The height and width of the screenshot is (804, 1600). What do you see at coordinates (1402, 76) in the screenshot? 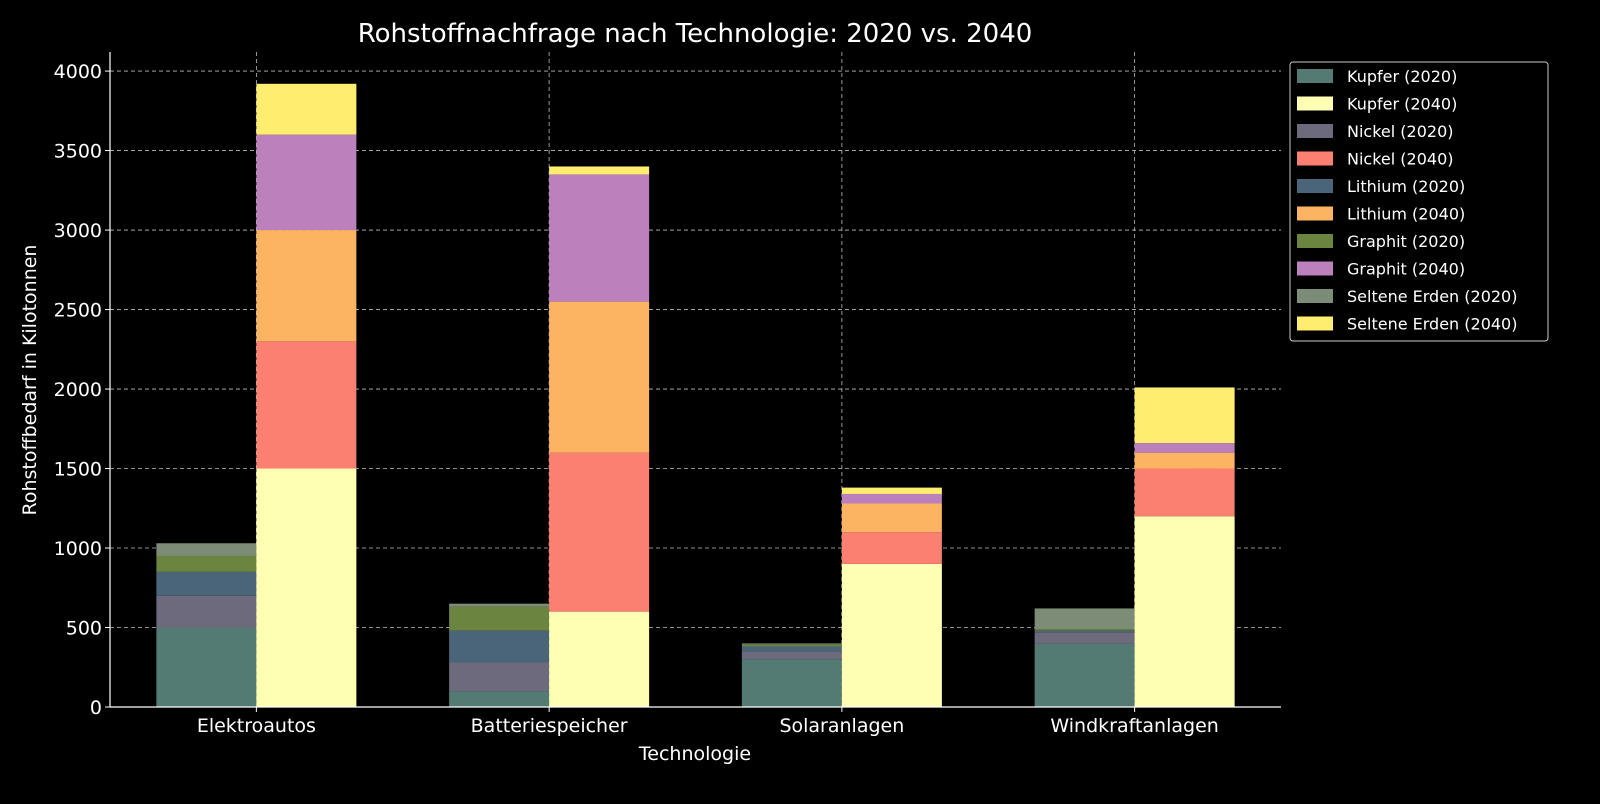
I see `legend-label: Kupfer (2020)` at bounding box center [1402, 76].